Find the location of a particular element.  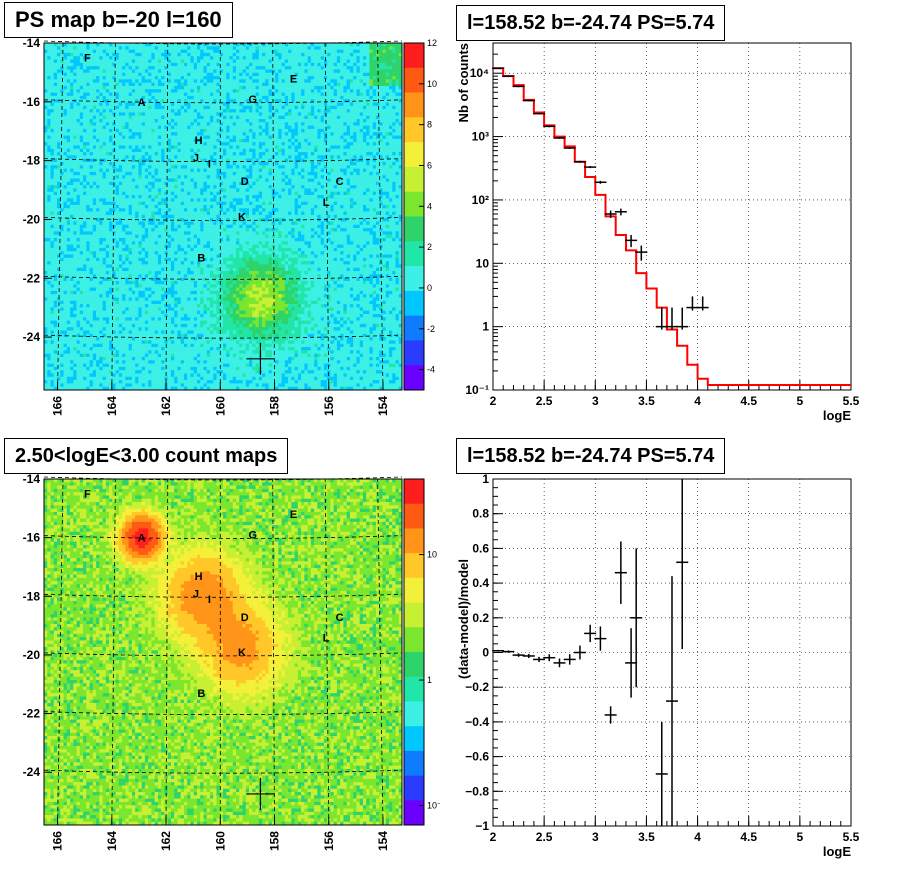

y-tick-label: 1 is located at coordinates (485, 327).